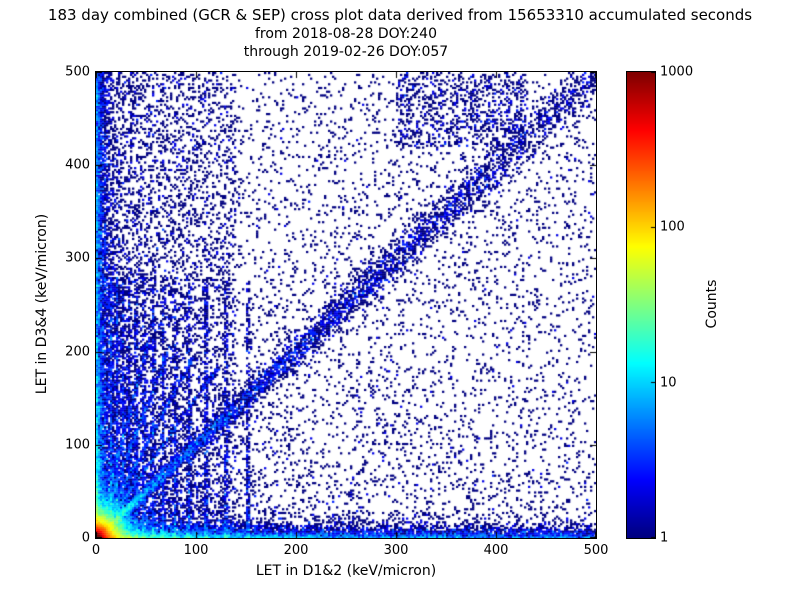  Describe the element at coordinates (345, 34) in the screenshot. I see `chart-title-line2: from 2018-08-28 DOY:240` at that location.